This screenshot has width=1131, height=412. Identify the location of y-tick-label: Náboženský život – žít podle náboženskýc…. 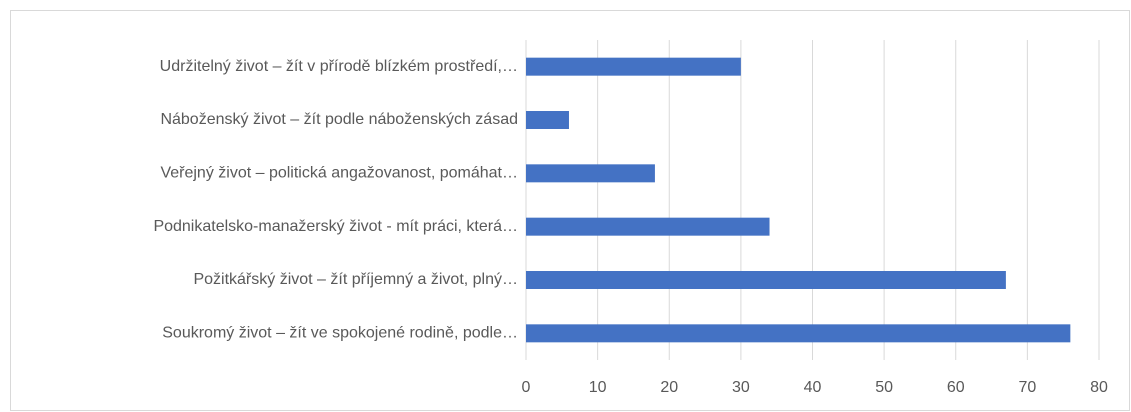
(339, 119).